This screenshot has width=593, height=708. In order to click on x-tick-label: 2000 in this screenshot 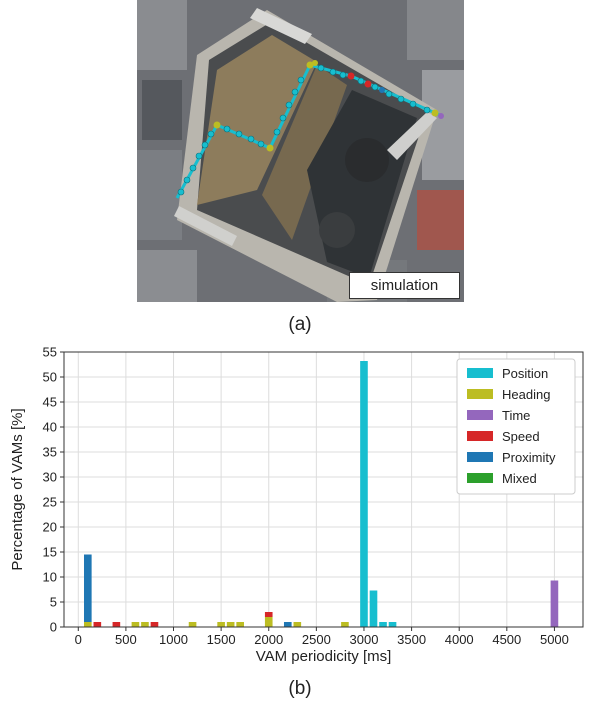, I will do `click(268, 639)`.